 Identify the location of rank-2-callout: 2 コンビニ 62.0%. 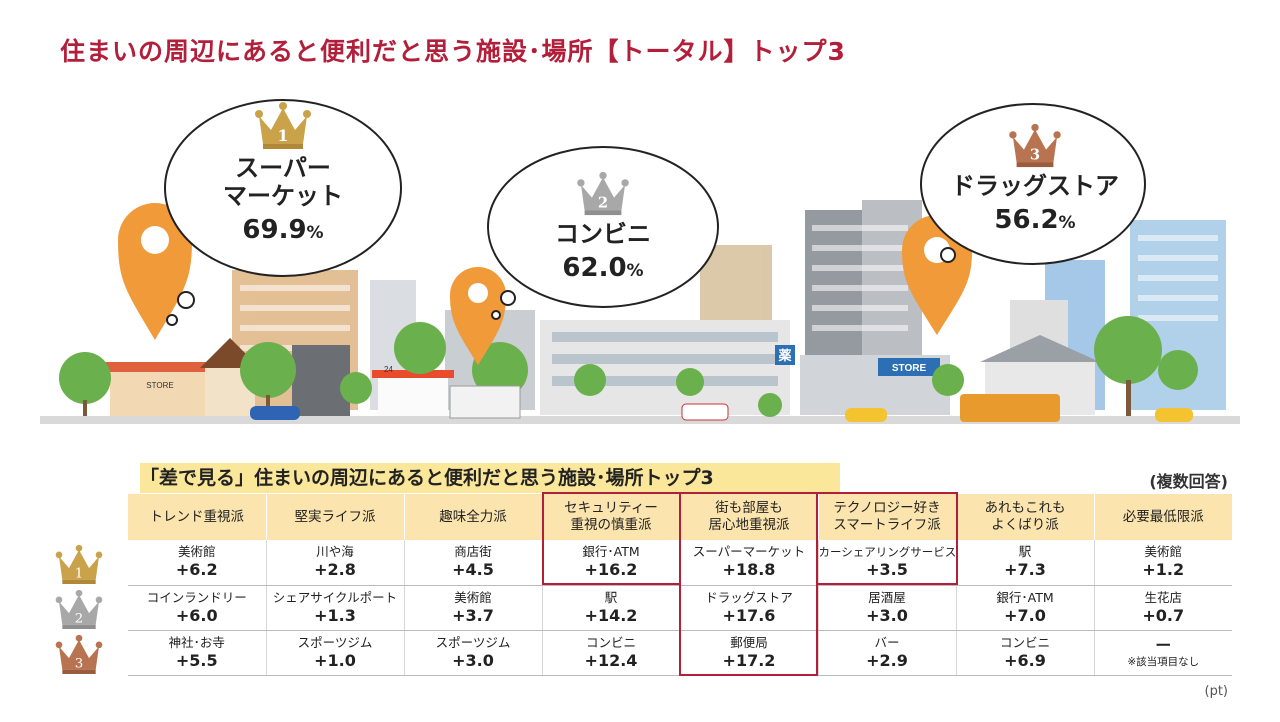
(603, 228).